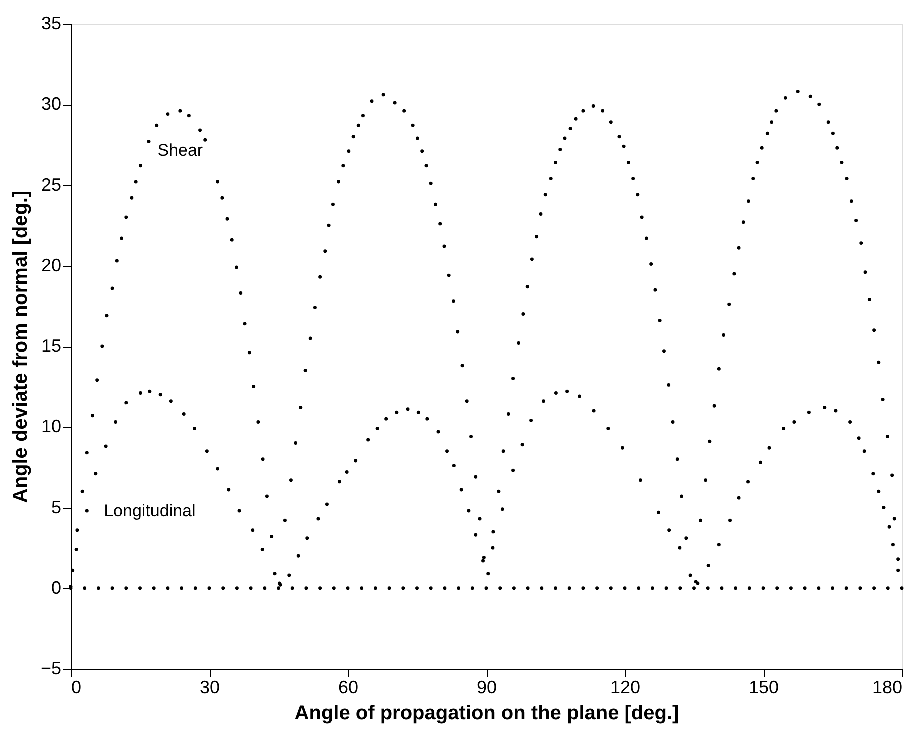 Image resolution: width=924 pixels, height=733 pixels. What do you see at coordinates (210, 688) in the screenshot?
I see `x-tick-label: 30` at bounding box center [210, 688].